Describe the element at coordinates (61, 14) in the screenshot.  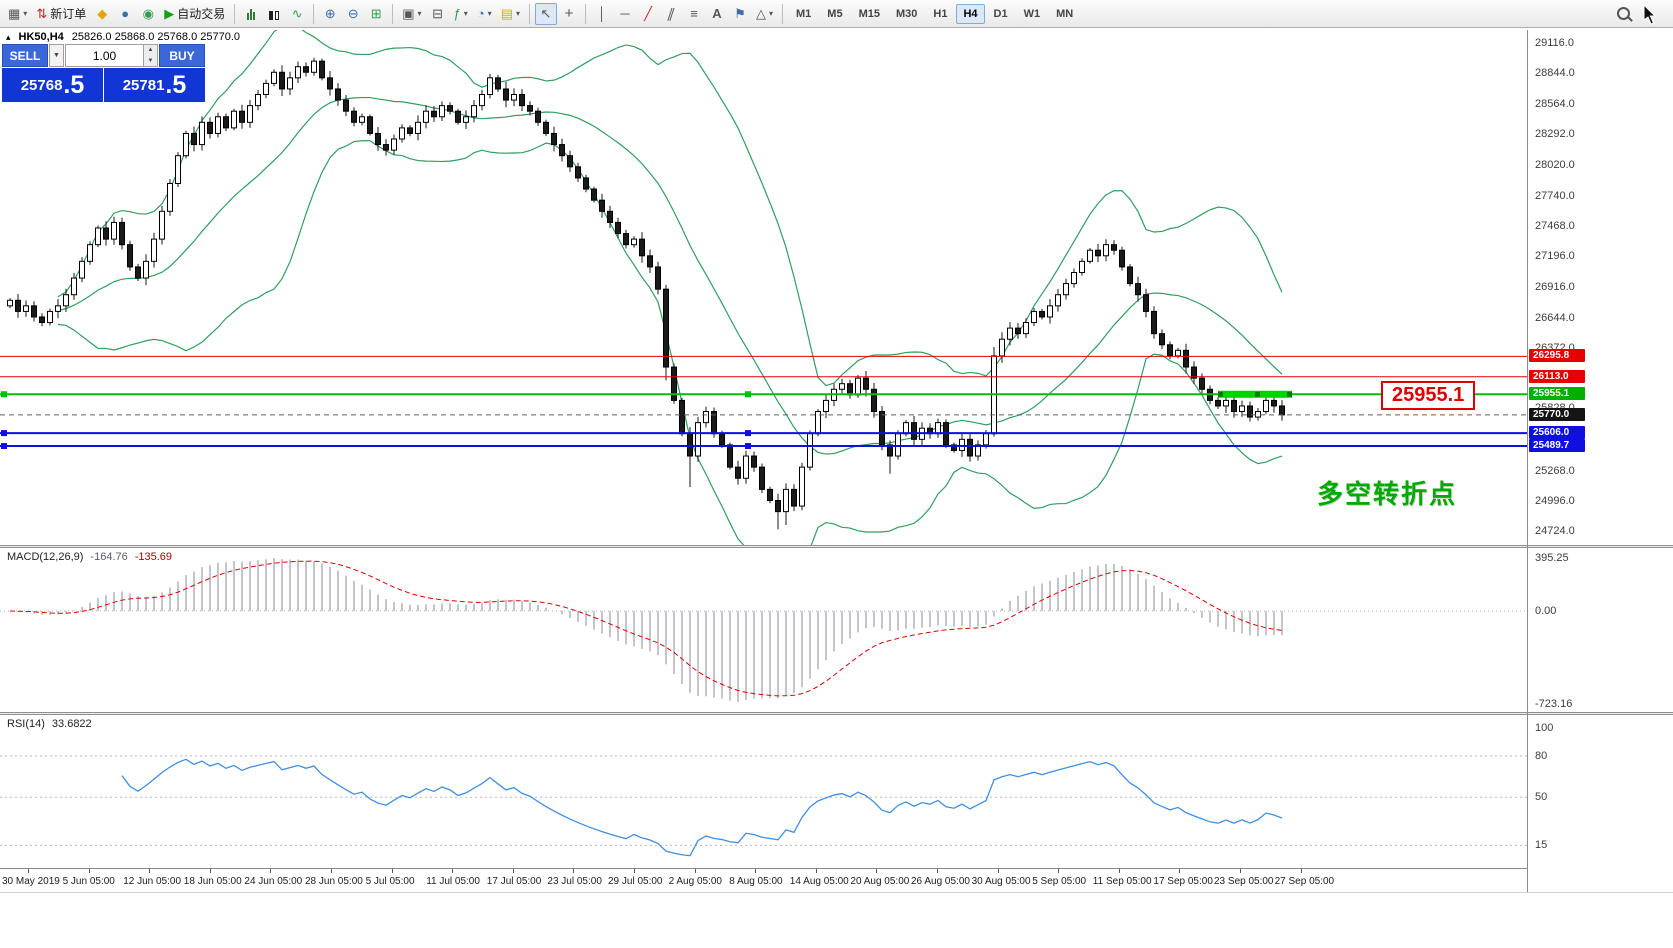
I see `new-order-button: ⇅ 新订单` at that location.